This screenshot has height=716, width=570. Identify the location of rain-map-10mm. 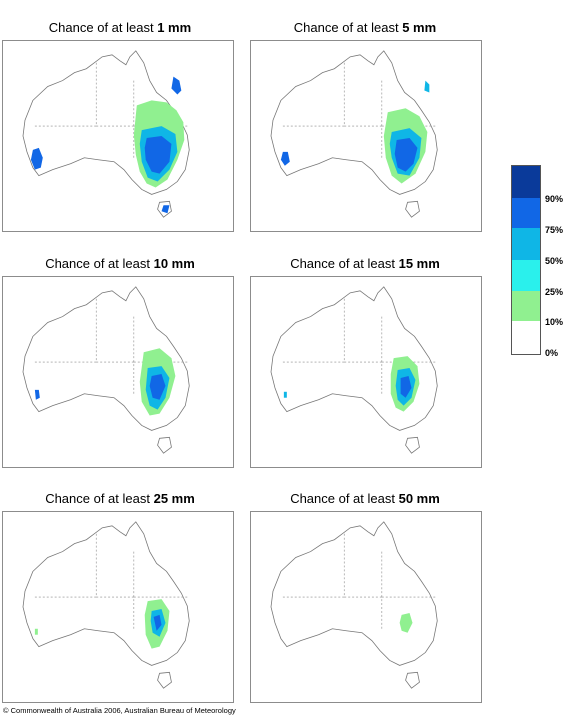
(118, 372).